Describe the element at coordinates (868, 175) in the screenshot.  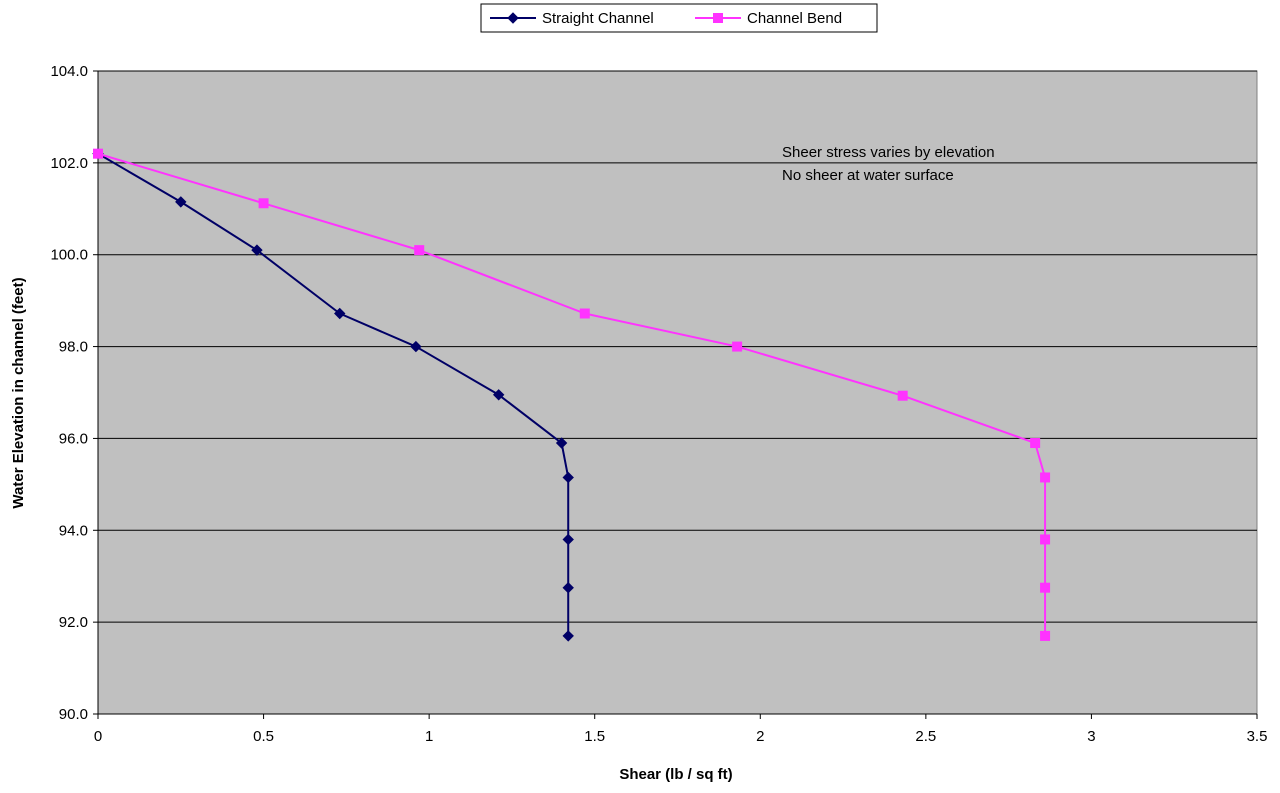
I see `annotation-line-2: No sheer at water surface` at that location.